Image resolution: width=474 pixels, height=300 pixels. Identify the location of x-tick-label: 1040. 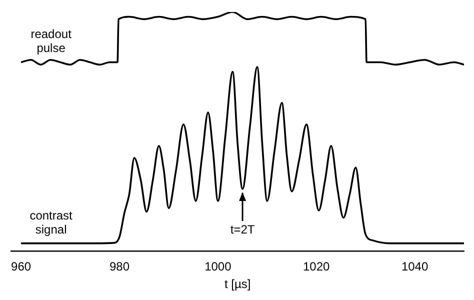
(414, 267).